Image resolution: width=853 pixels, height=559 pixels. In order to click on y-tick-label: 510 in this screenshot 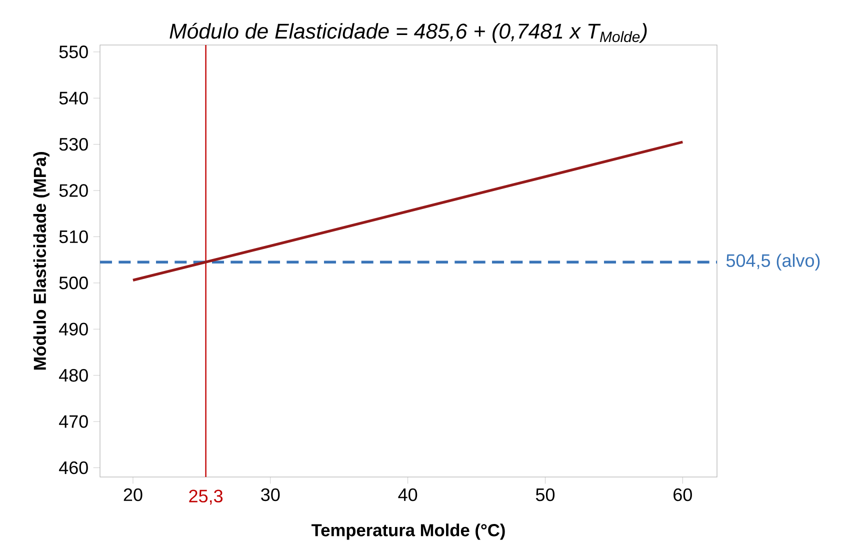, I will do `click(73, 237)`.